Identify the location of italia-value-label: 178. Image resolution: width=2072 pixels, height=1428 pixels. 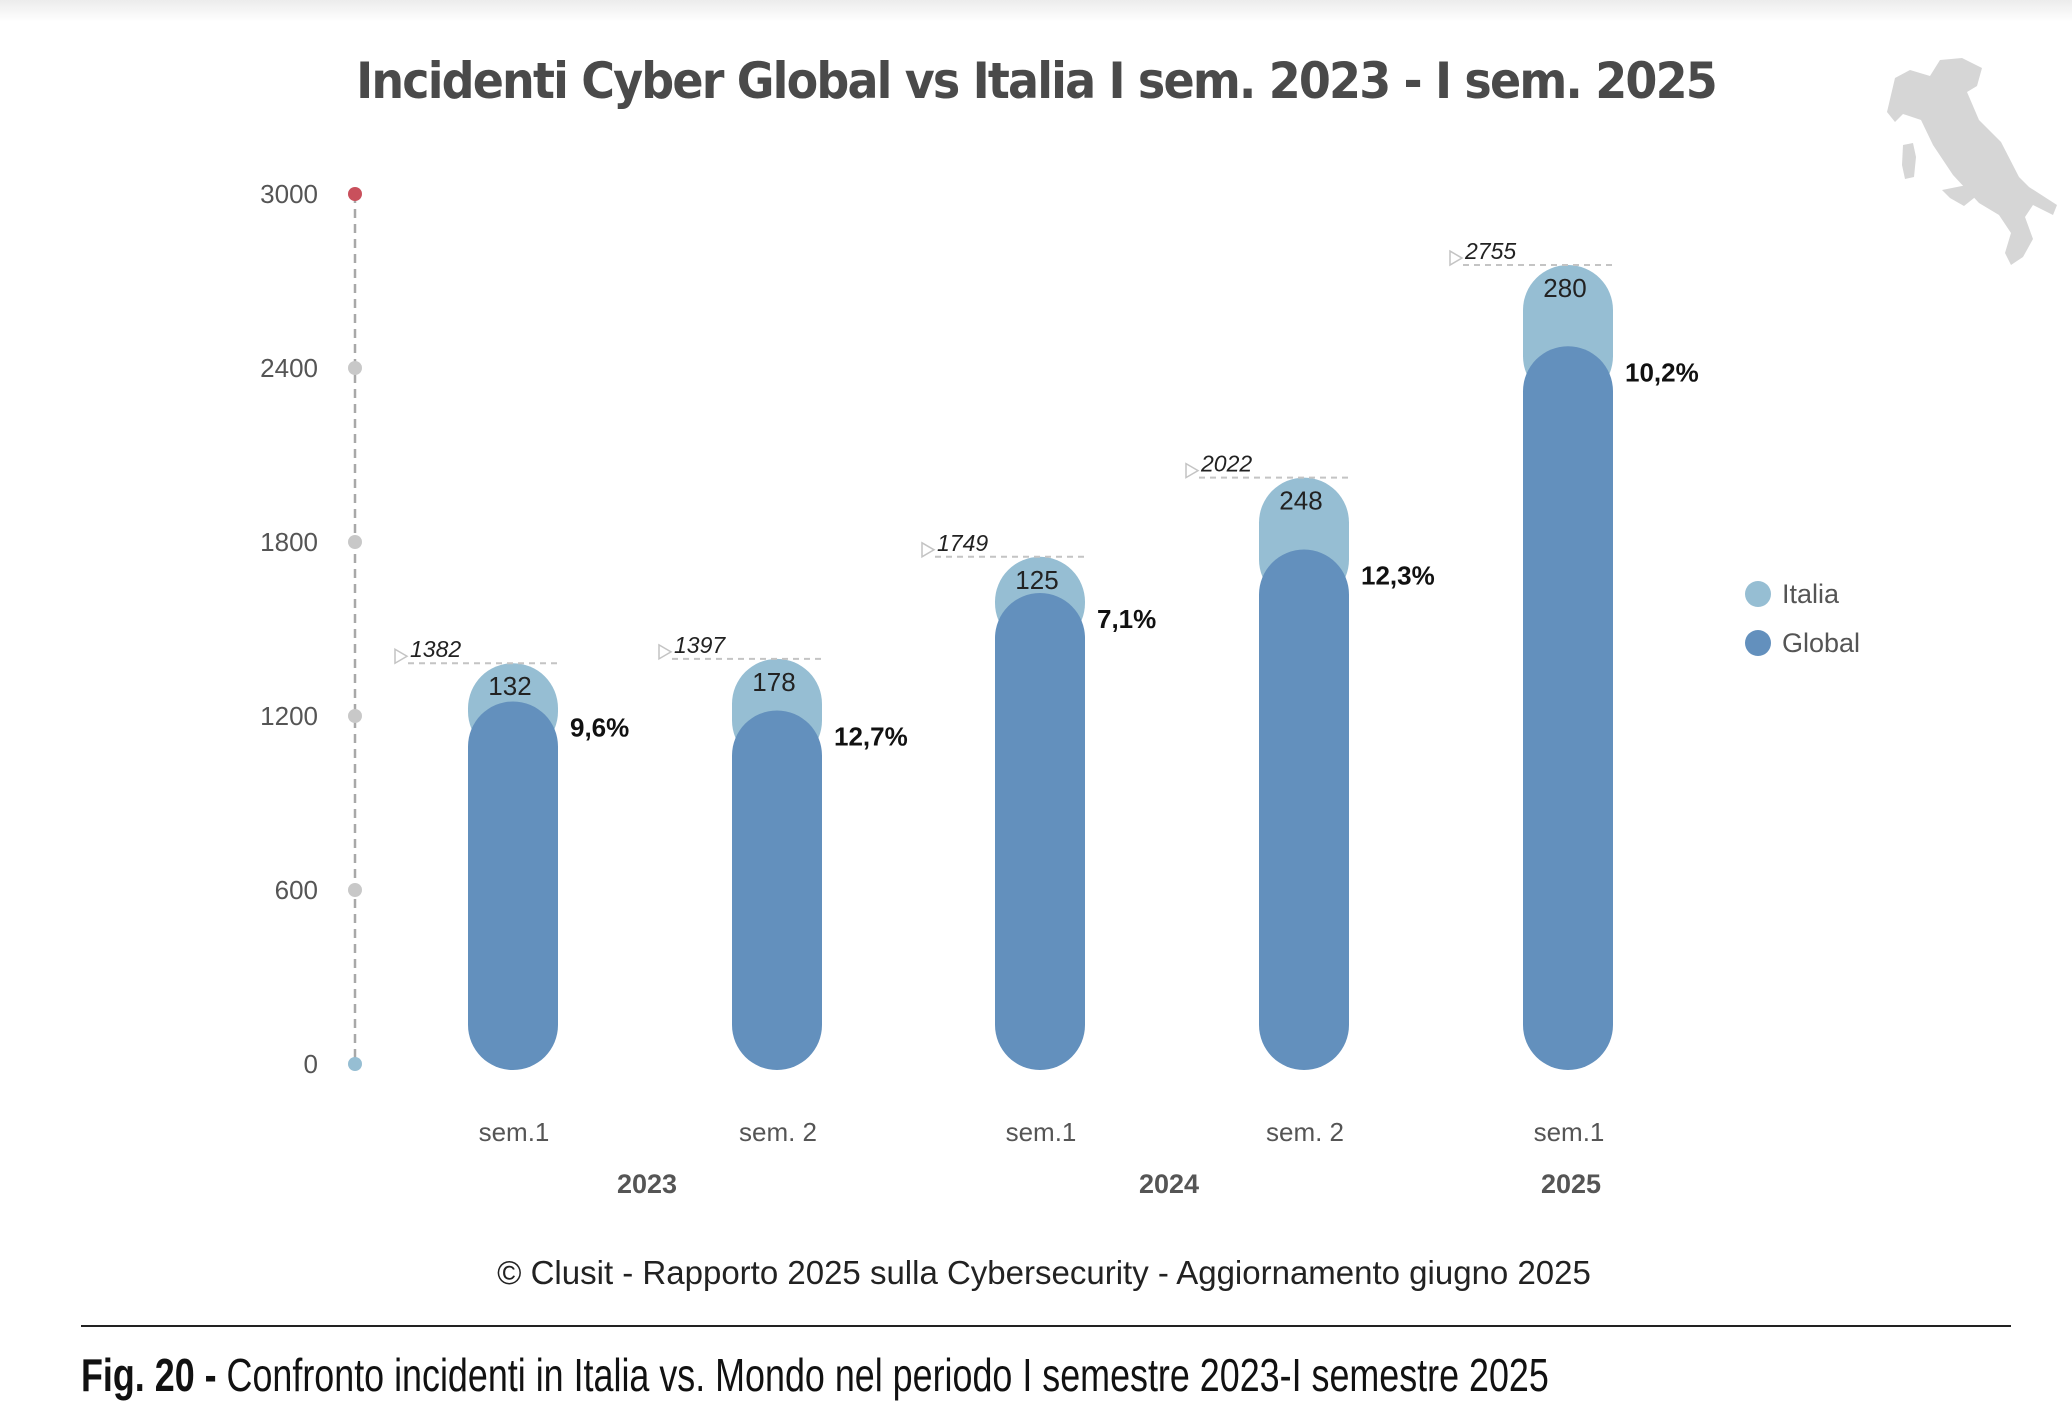
(773, 682).